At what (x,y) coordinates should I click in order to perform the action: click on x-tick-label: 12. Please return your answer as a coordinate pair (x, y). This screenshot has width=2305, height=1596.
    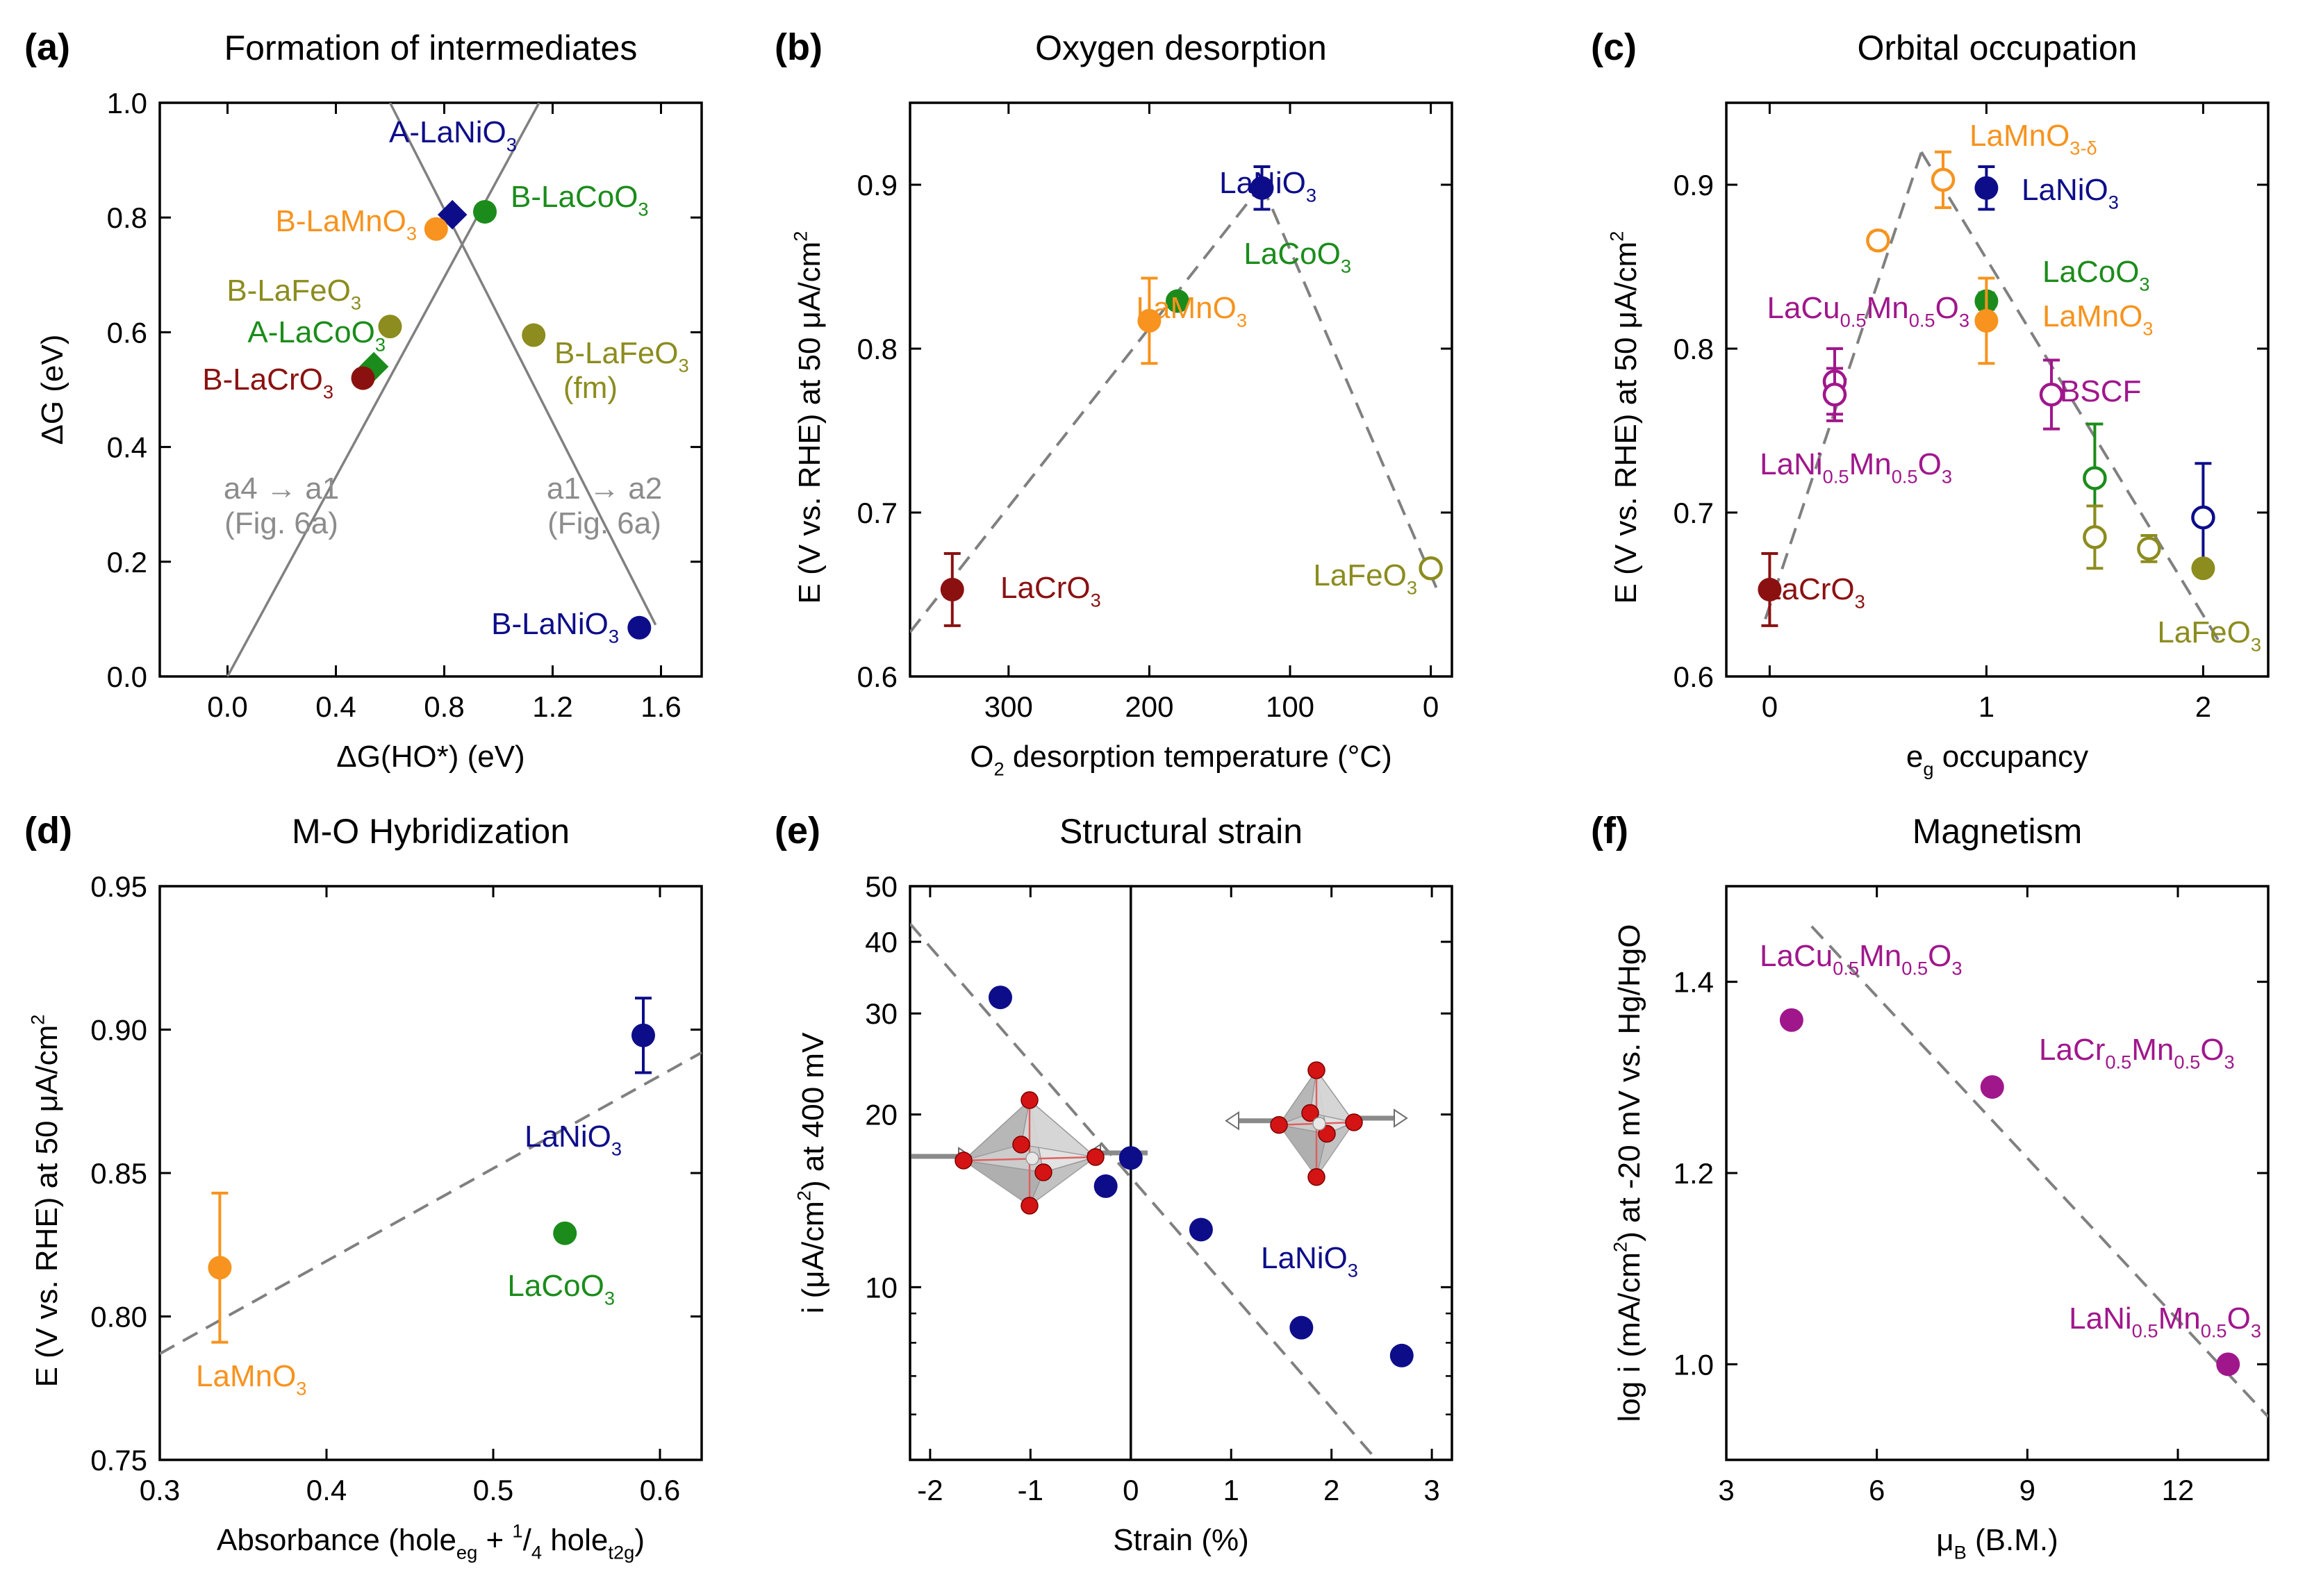
    Looking at the image, I should click on (2179, 1490).